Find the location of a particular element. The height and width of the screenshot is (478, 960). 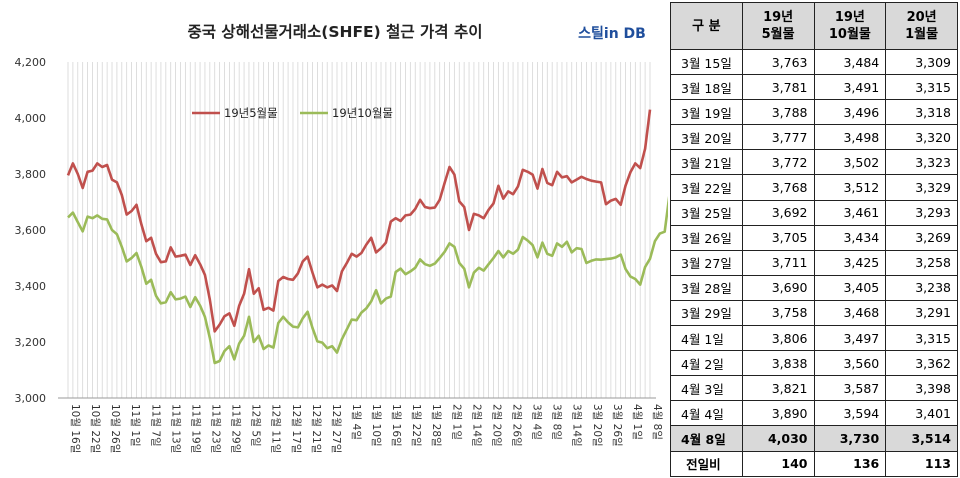

y-tick-label: 3,600 is located at coordinates (31, 230).